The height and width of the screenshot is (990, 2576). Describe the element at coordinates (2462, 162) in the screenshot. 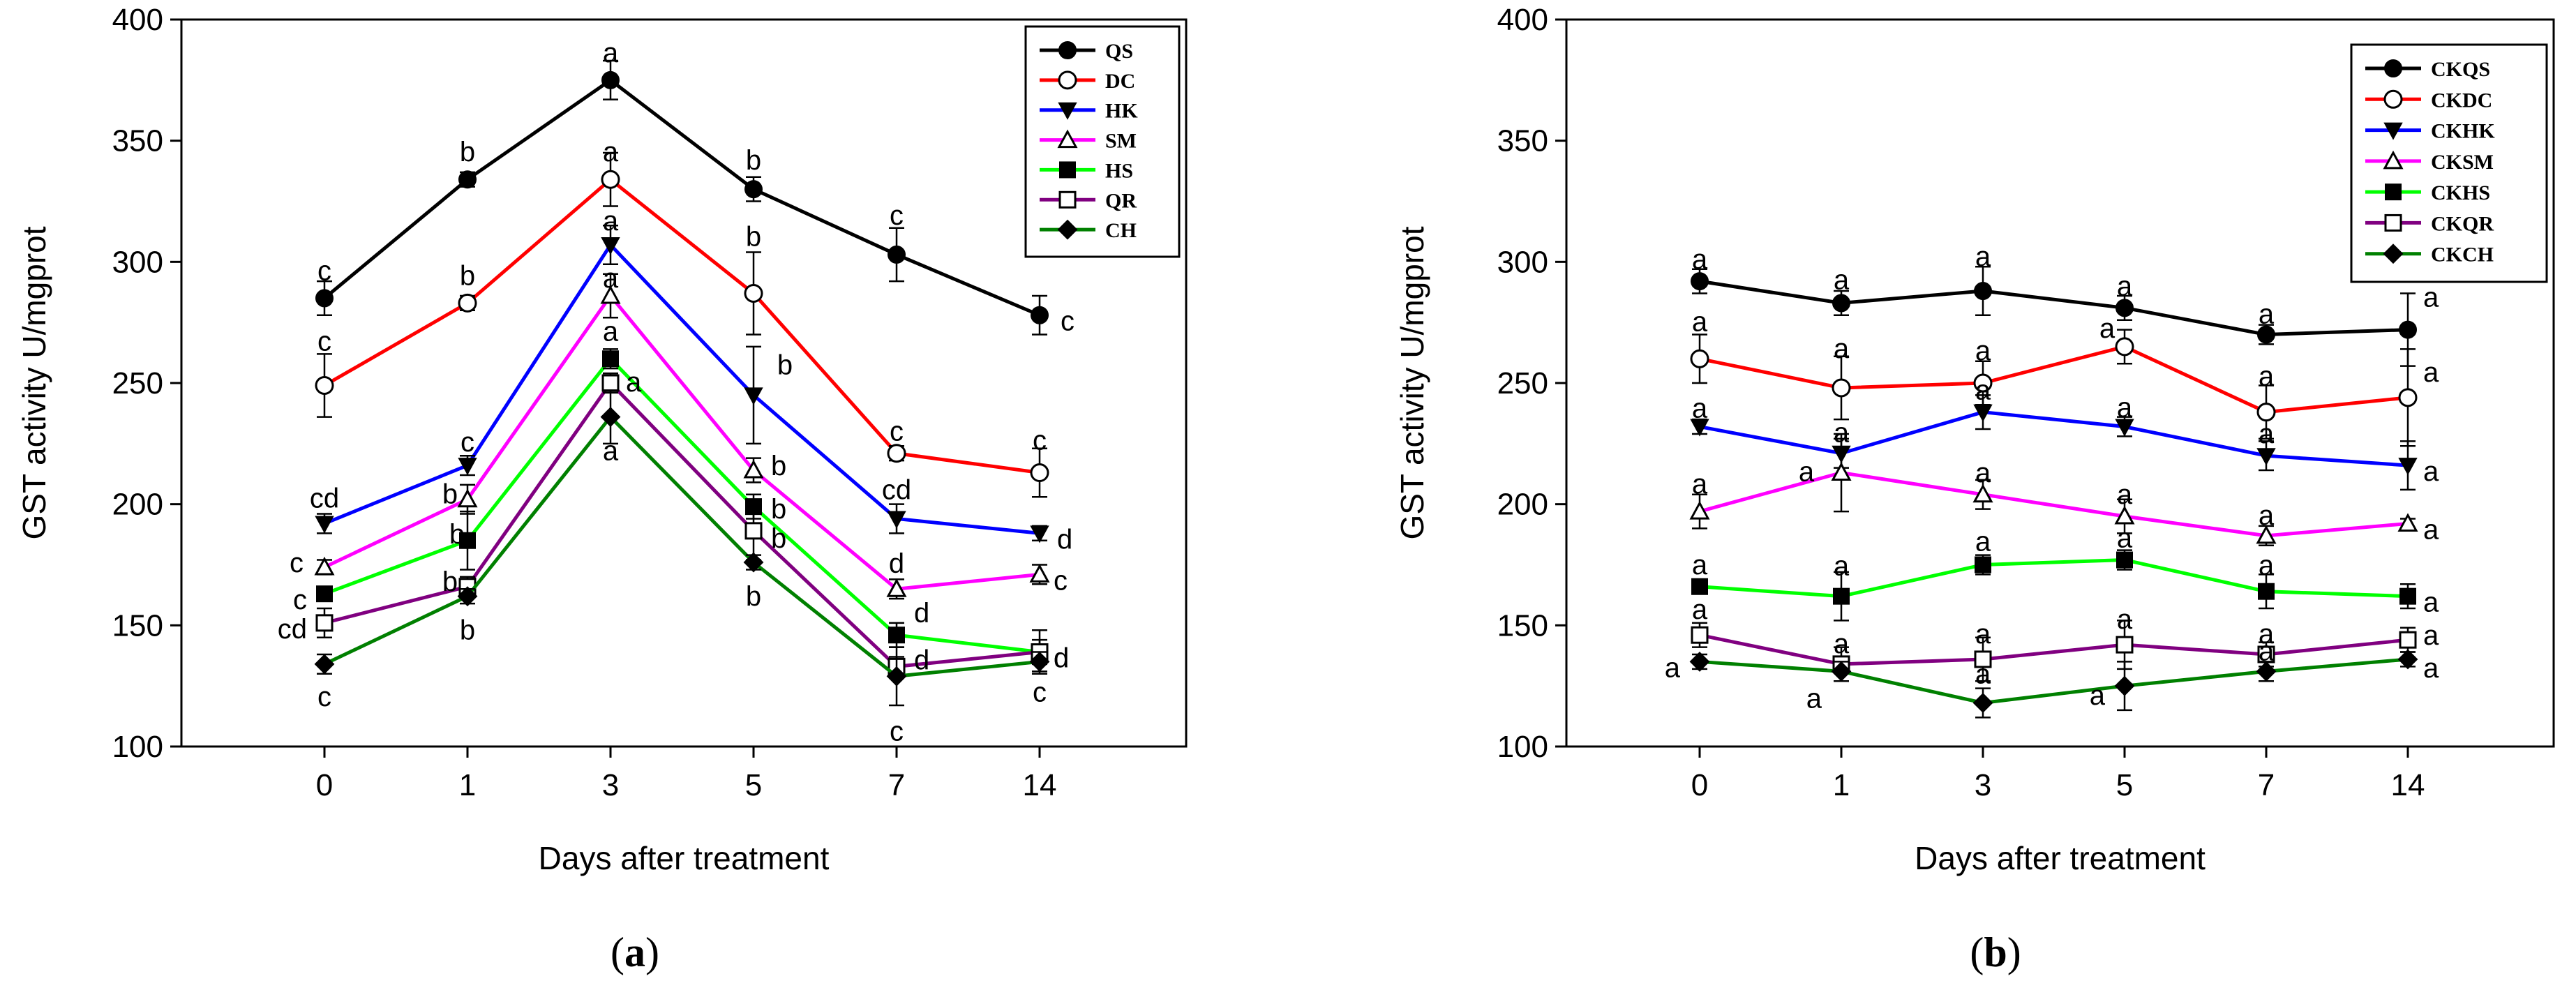

I see `legend-entry: CKSM` at that location.